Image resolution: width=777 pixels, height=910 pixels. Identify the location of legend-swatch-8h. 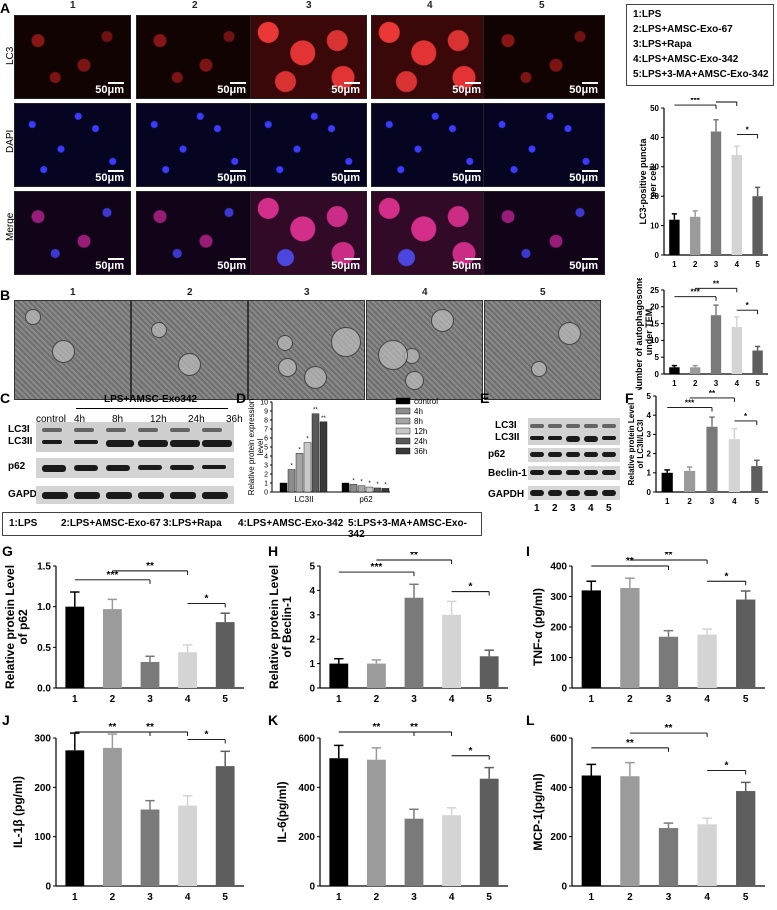
(403, 421).